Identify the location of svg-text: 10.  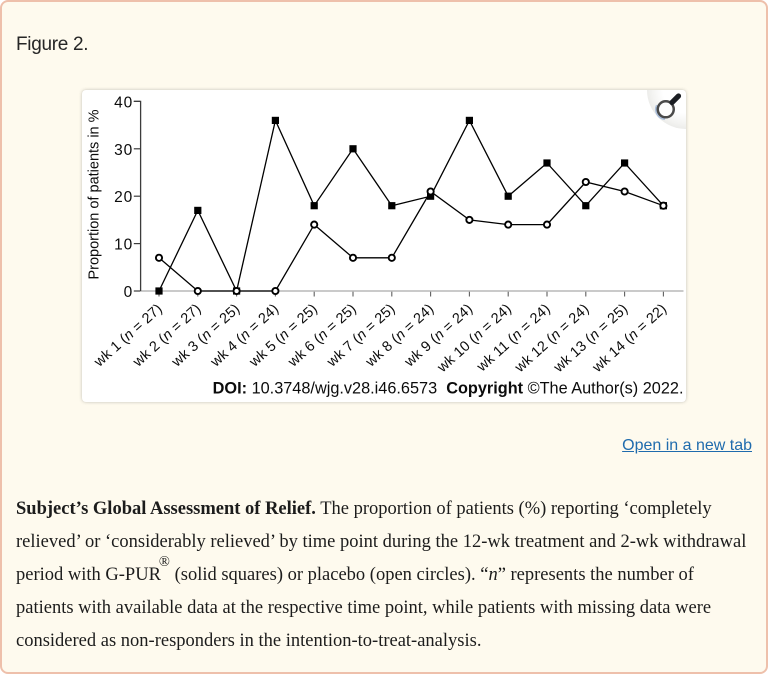
(123, 245).